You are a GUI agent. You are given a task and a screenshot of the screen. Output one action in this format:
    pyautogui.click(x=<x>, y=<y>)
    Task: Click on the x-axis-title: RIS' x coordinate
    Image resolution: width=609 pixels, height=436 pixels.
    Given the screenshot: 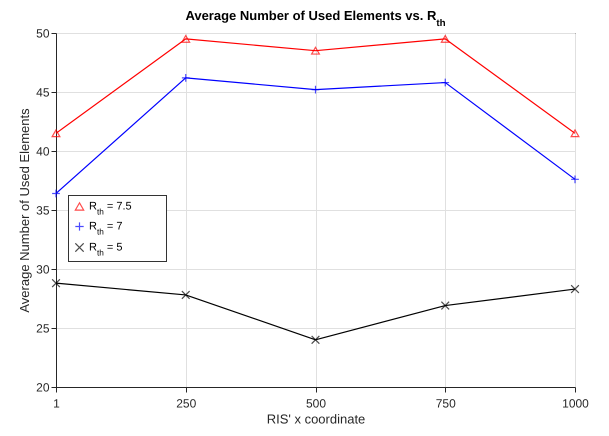 What is the action you would take?
    pyautogui.click(x=316, y=419)
    